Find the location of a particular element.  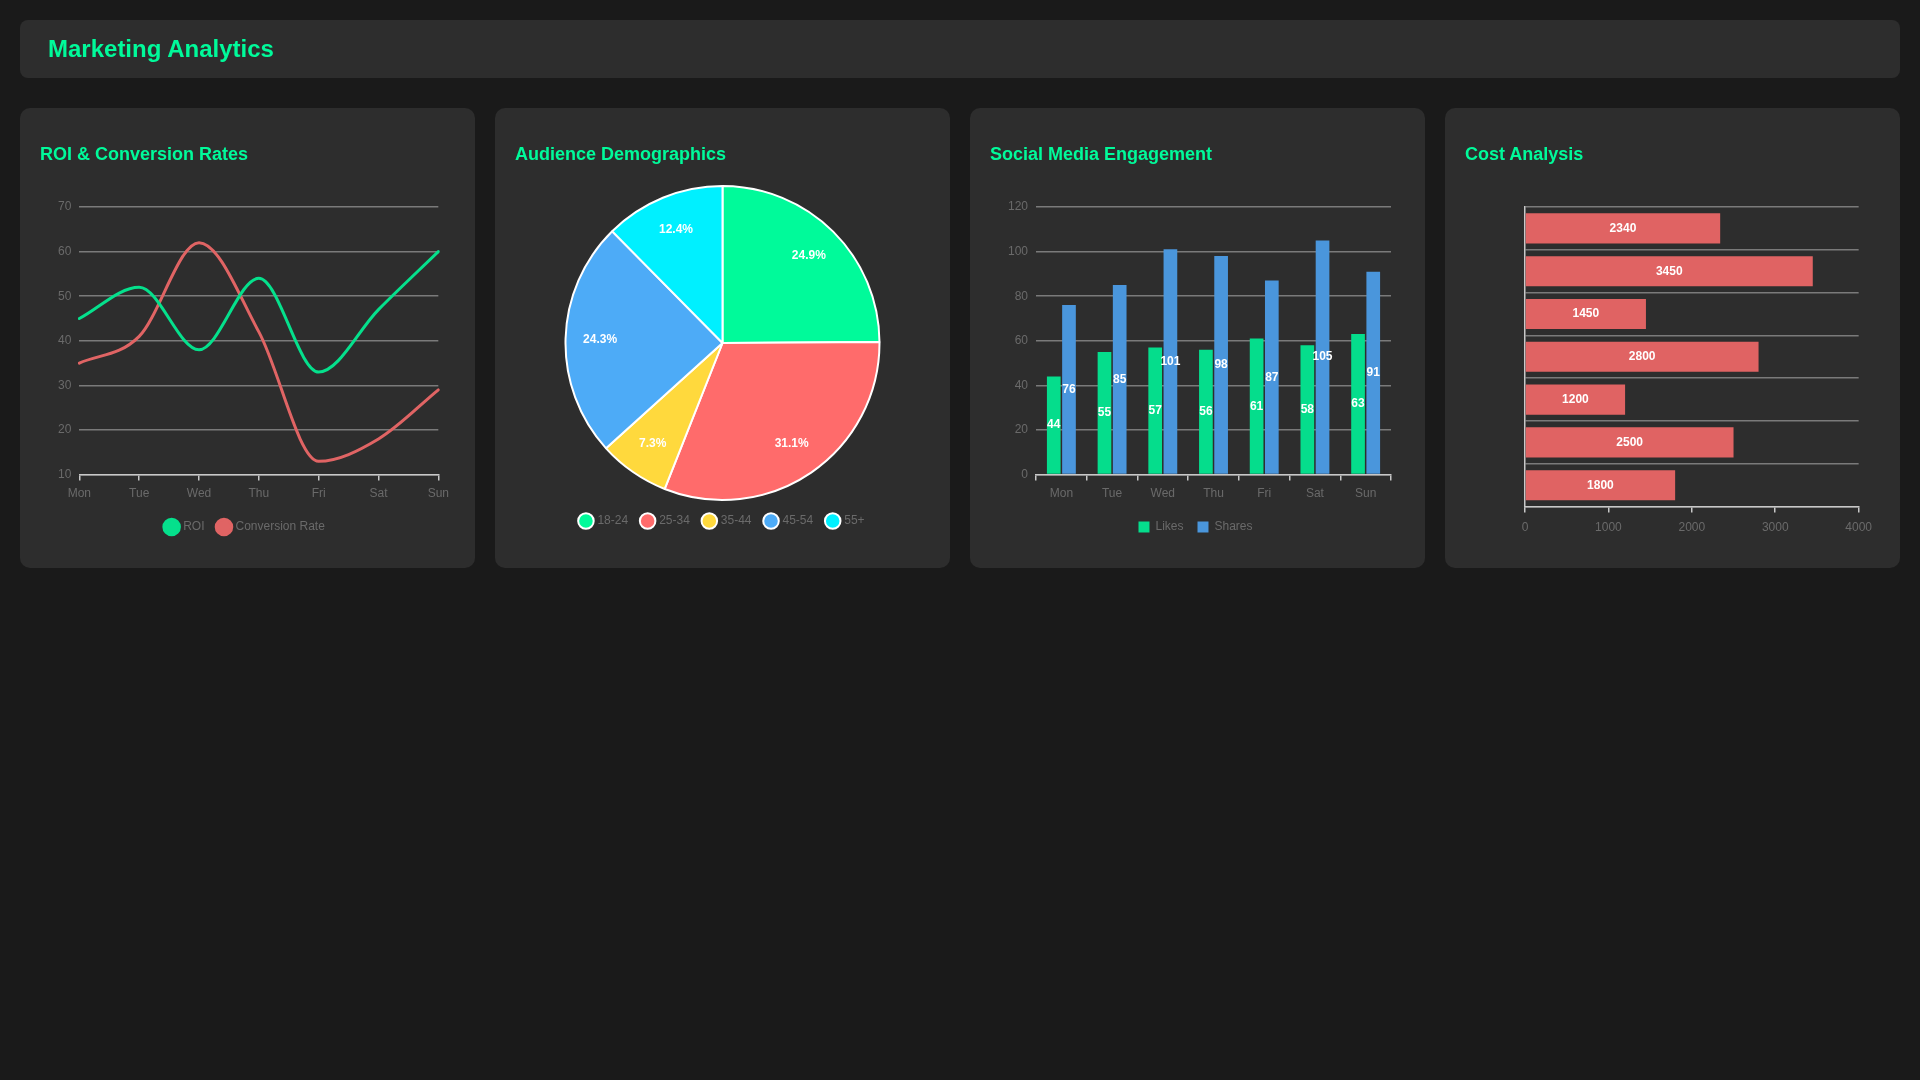

data-label: 1450 is located at coordinates (1586, 313).